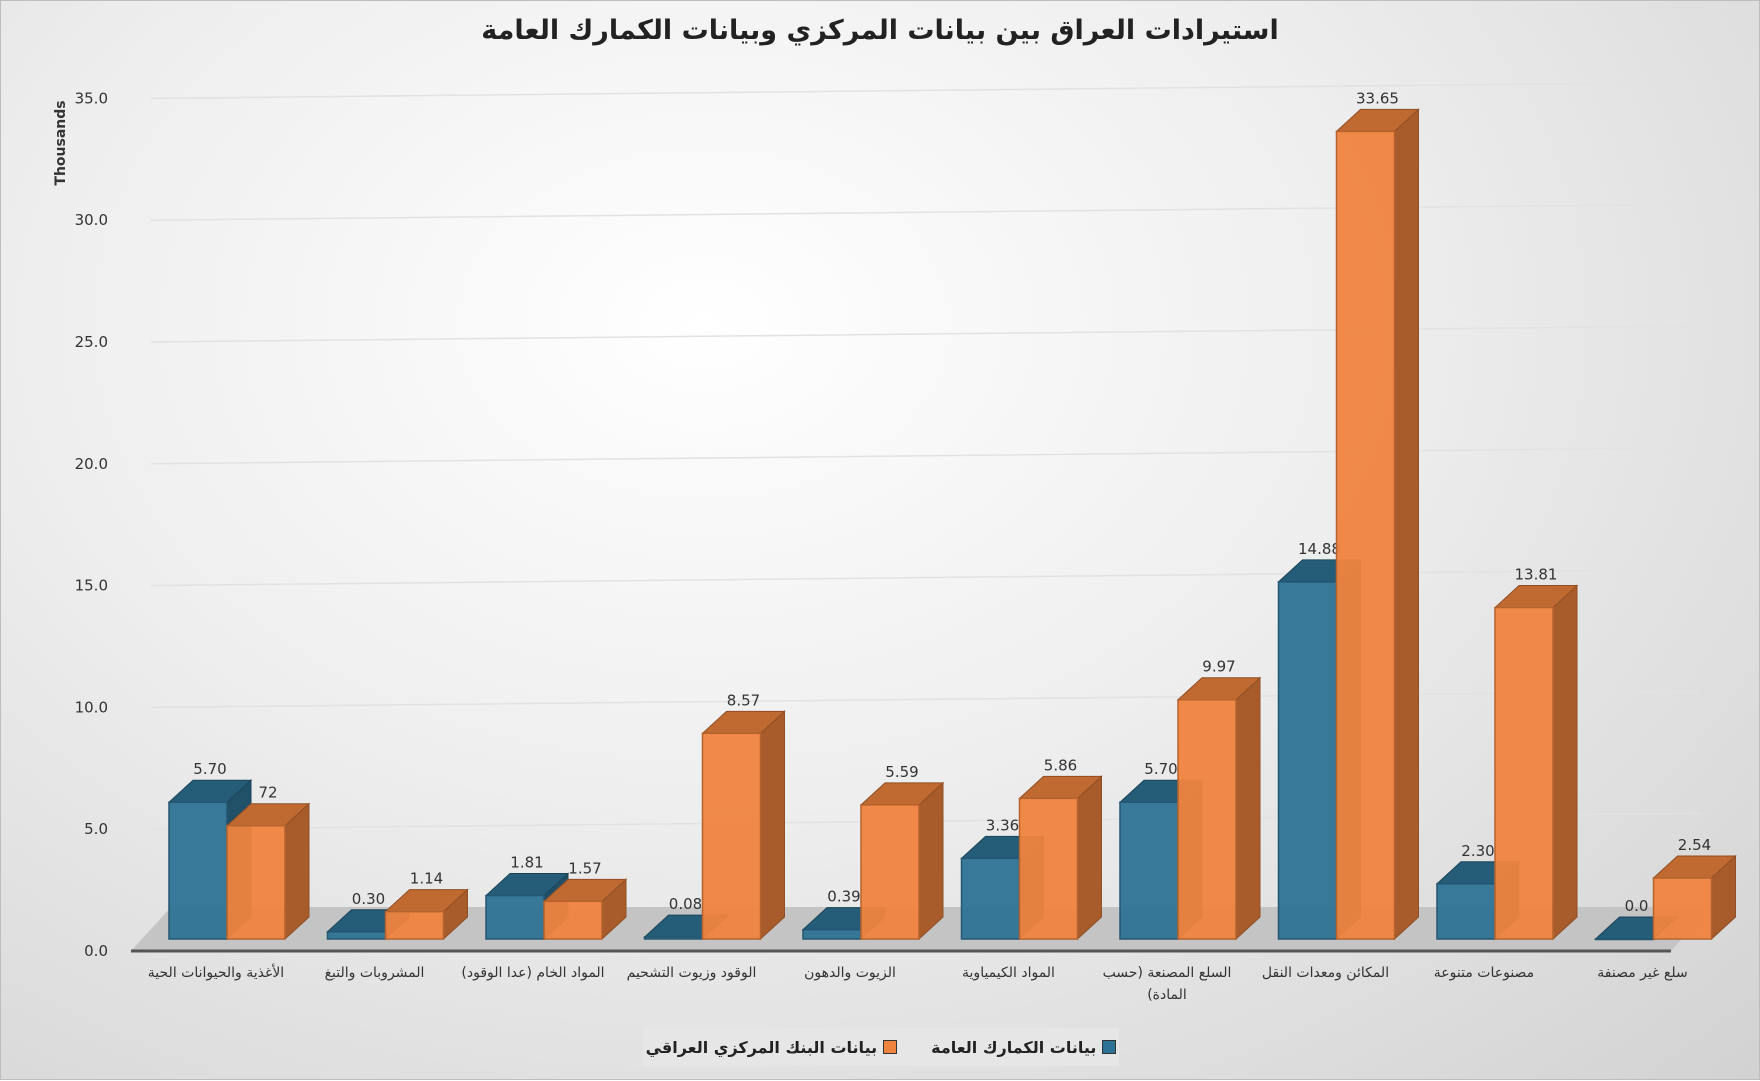  Describe the element at coordinates (532, 973) in the screenshot. I see `x-tick-label: المواد الخام (عدا الوقود)` at that location.